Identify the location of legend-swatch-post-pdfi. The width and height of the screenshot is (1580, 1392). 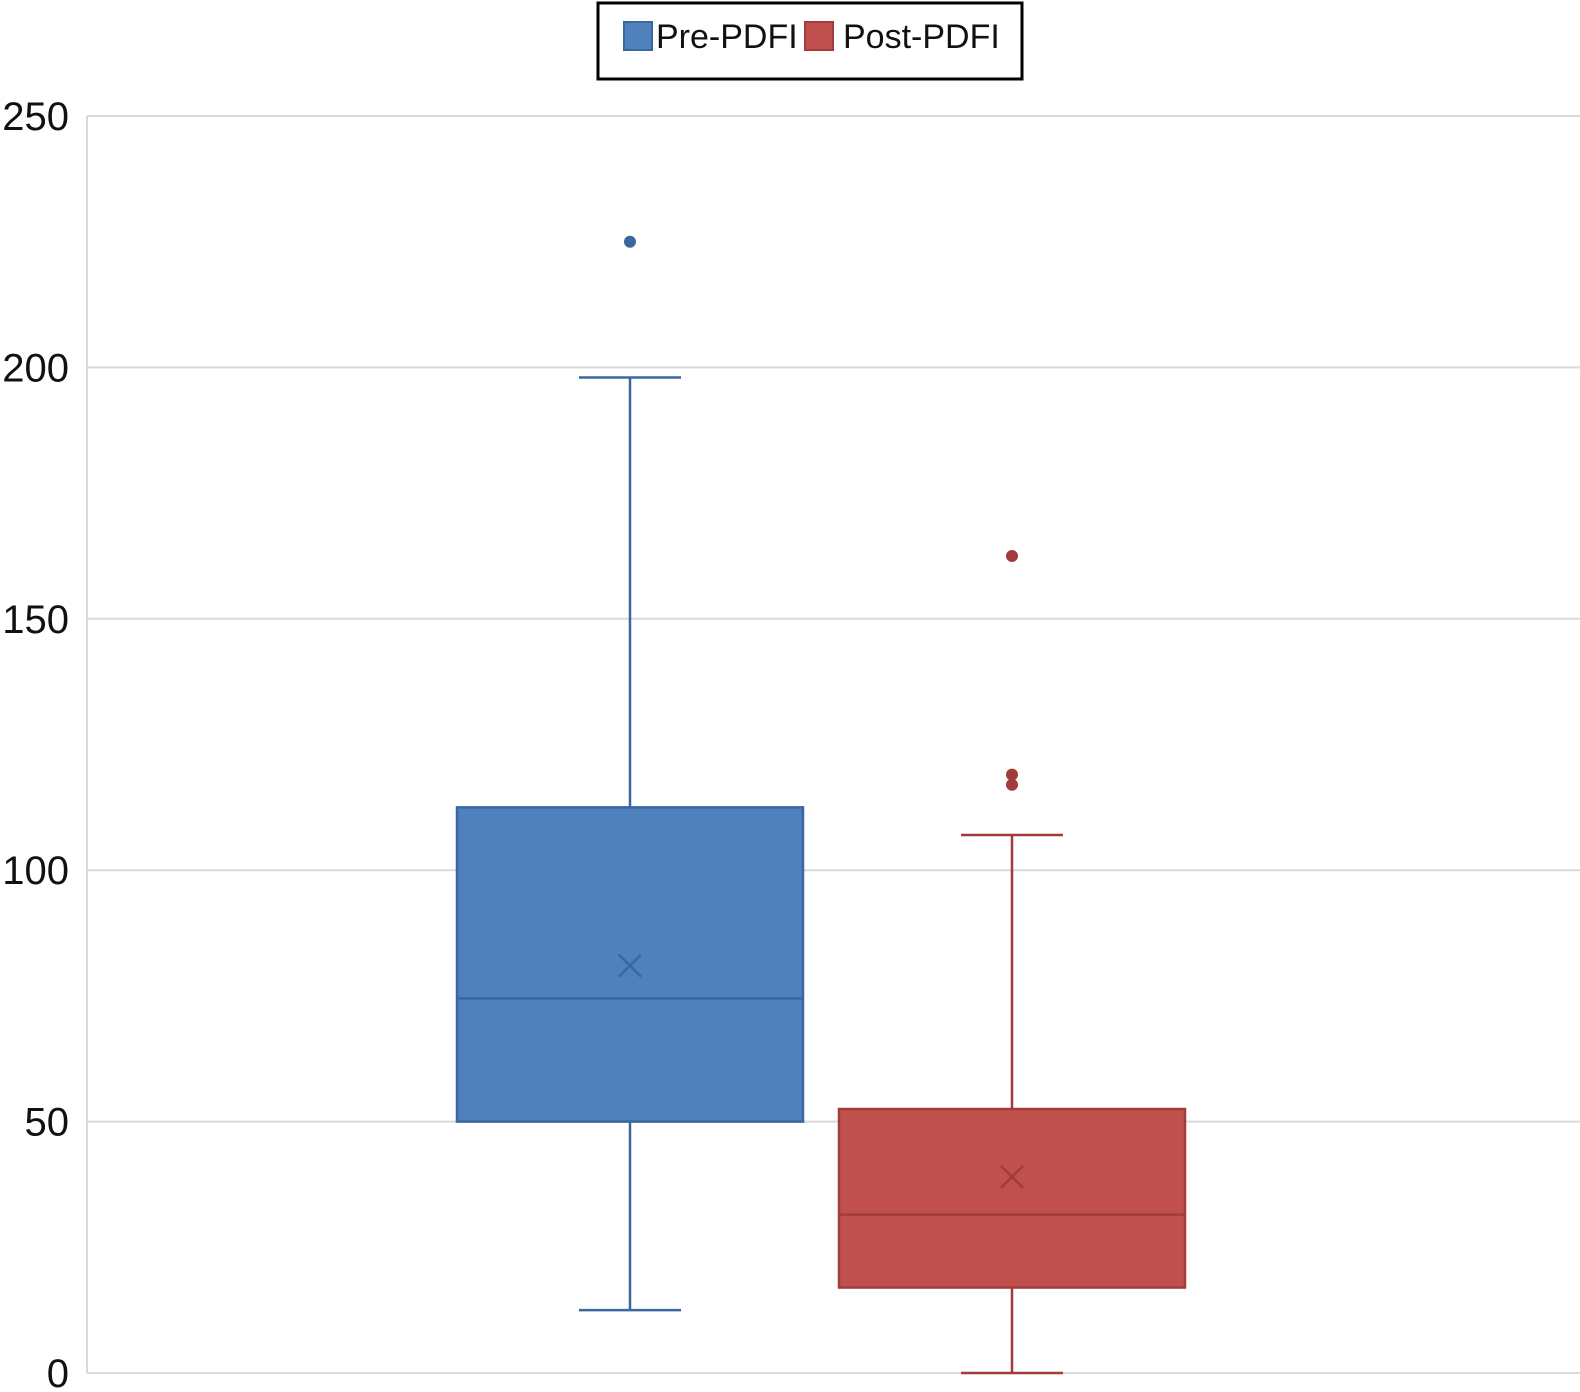
(819, 36).